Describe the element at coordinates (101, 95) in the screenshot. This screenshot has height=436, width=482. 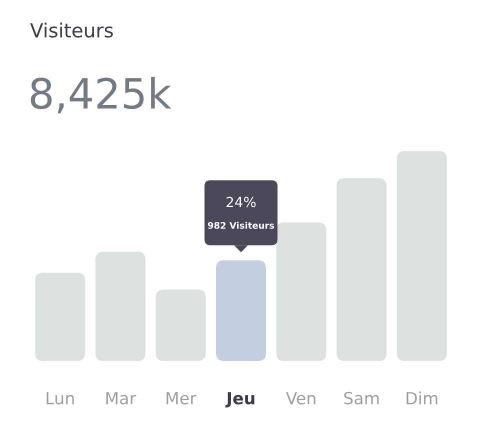
I see `chart-subtitle: 8,425k` at that location.